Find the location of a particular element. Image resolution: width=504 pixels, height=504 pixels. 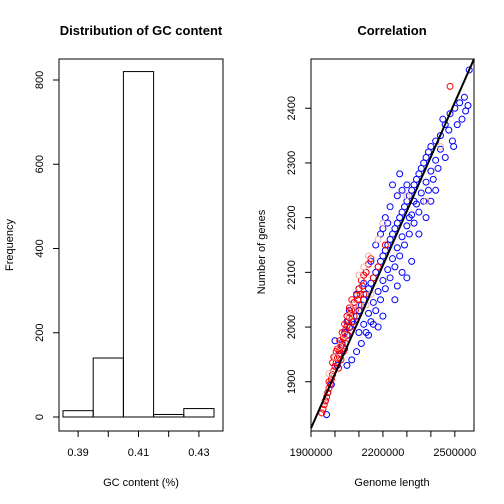

scatter-title: Correlation is located at coordinates (391, 30).